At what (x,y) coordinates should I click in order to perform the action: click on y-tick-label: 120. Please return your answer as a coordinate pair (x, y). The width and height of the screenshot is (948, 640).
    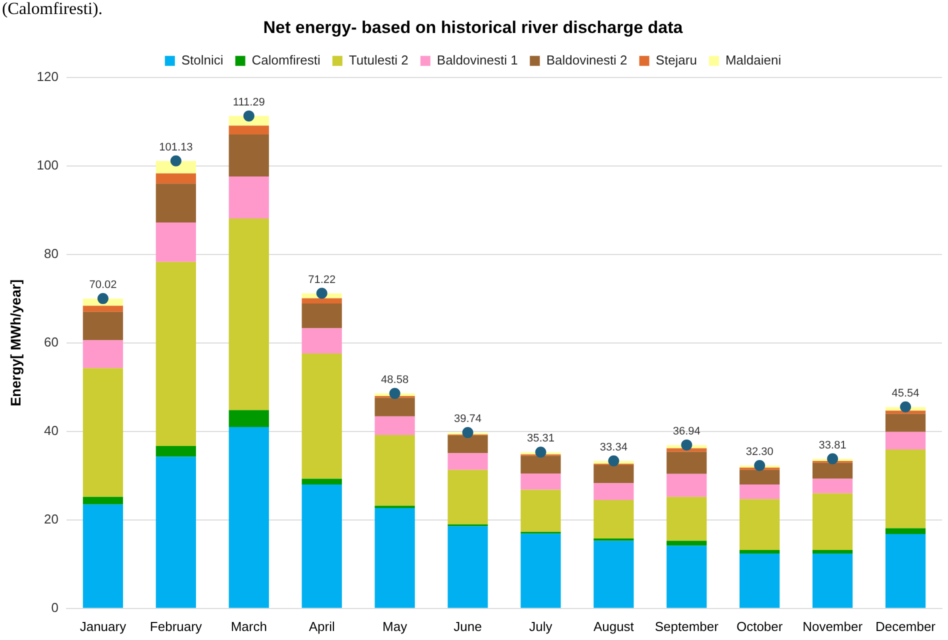
    Looking at the image, I should click on (47, 76).